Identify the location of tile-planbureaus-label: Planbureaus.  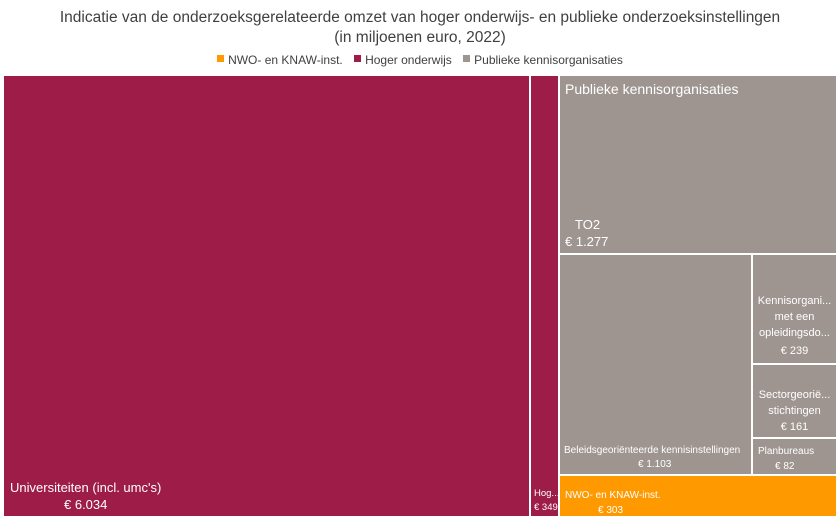
(786, 451).